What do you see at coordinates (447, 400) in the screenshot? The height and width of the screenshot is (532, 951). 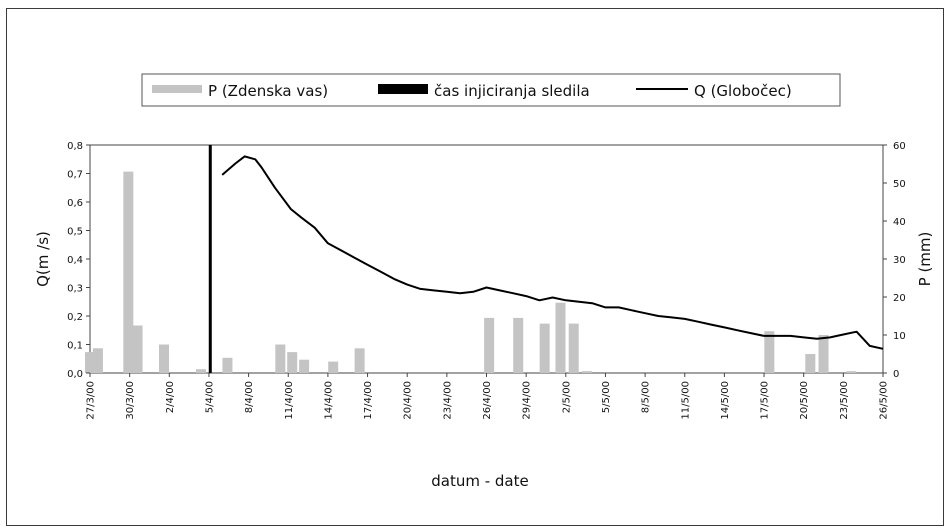 I see `x-tick-label: 23/4/00` at bounding box center [447, 400].